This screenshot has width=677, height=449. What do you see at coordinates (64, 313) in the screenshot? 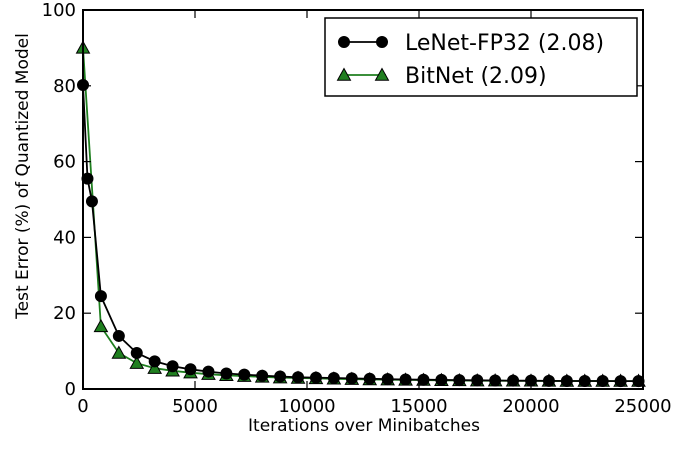
I see `y-tick-label: 20` at bounding box center [64, 313].